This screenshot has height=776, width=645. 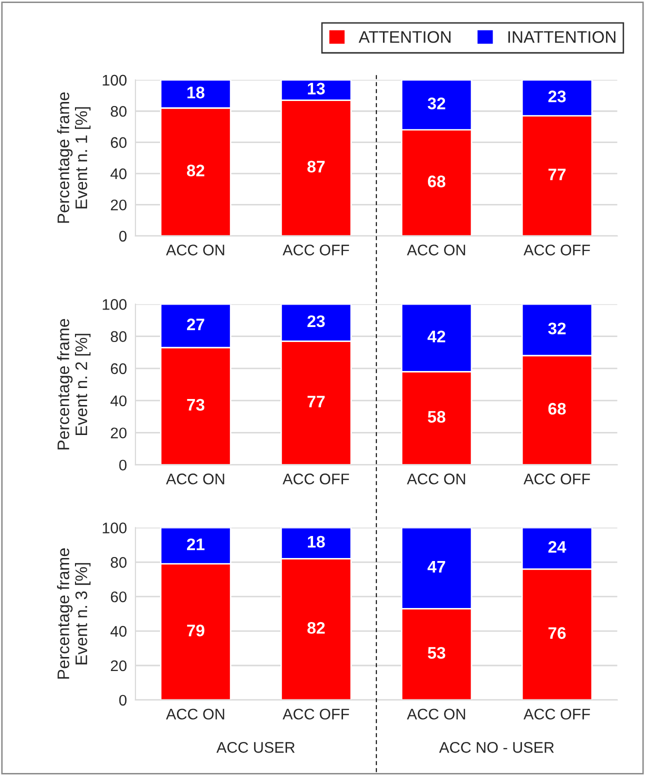 I want to click on data-label: 42, so click(x=437, y=336).